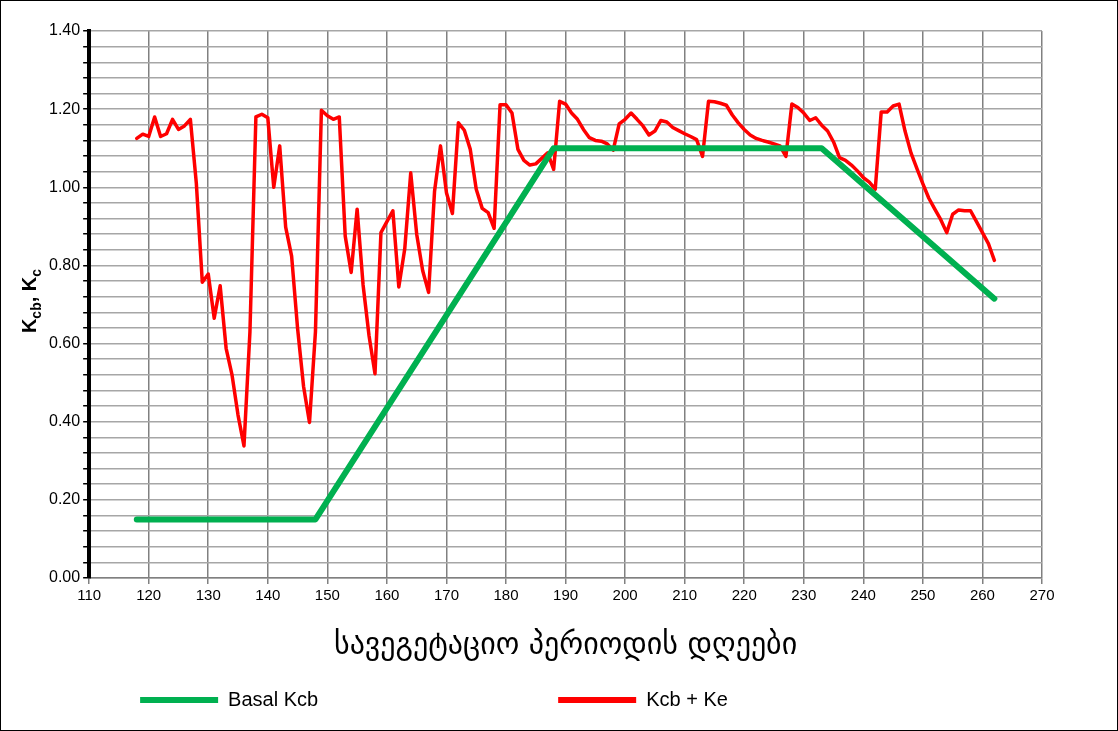  Describe the element at coordinates (1042, 595) in the screenshot. I see `x-tick-label: 270` at that location.